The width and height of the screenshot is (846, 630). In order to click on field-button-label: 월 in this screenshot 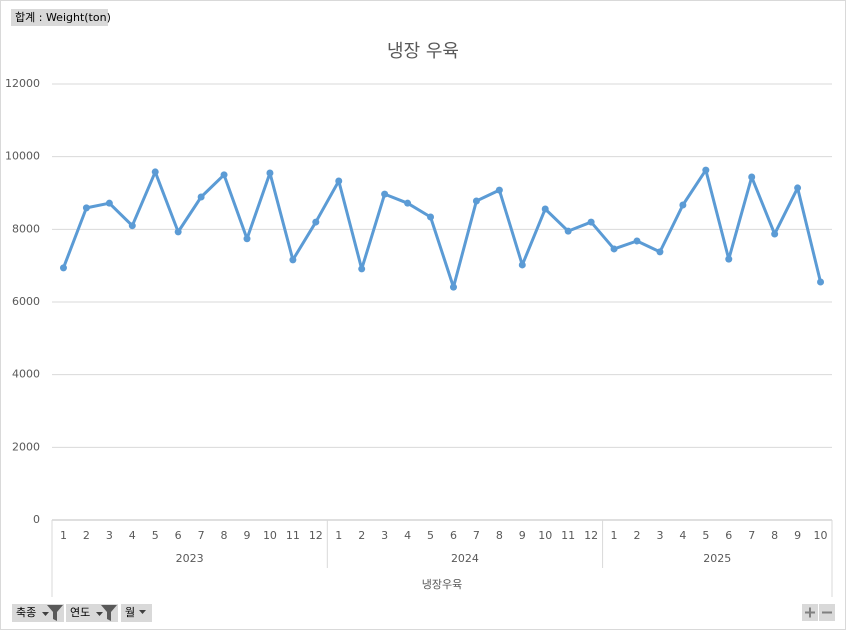, I will do `click(130, 612)`.